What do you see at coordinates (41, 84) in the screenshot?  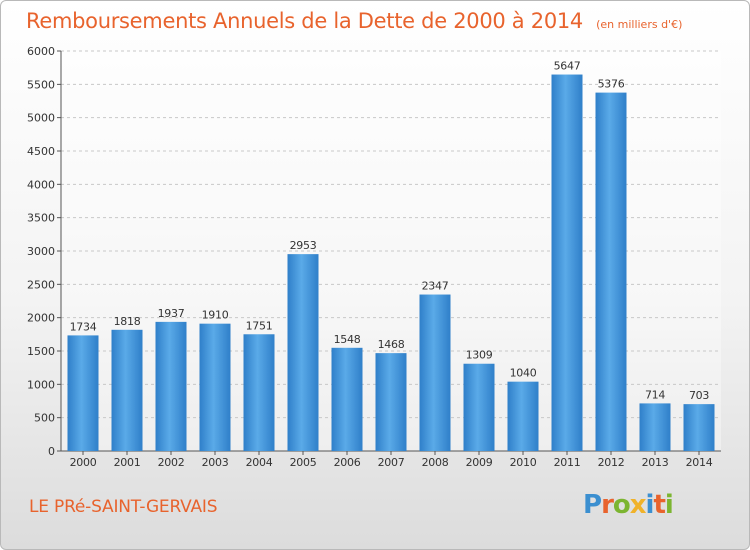 I see `y-tick-label: 5500` at bounding box center [41, 84].